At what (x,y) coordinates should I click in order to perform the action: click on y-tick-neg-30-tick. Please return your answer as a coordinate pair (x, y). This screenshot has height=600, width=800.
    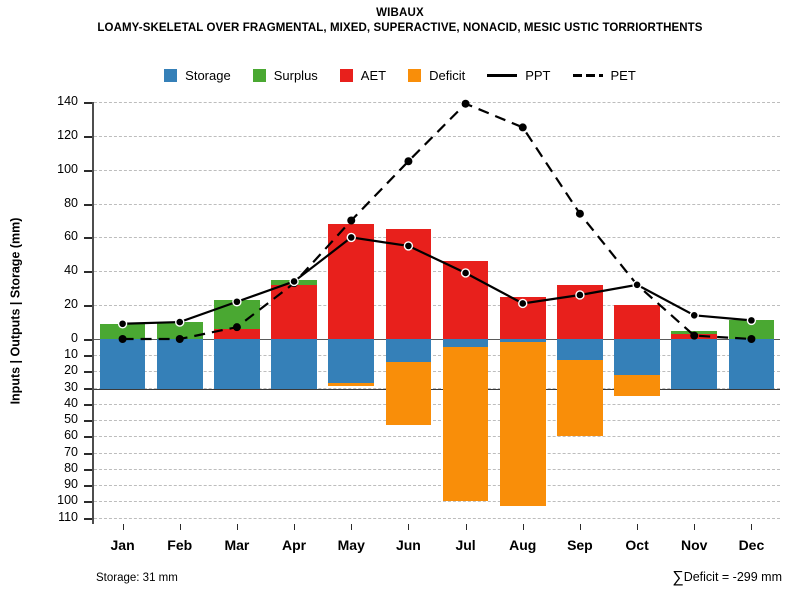
    Looking at the image, I should click on (88, 388).